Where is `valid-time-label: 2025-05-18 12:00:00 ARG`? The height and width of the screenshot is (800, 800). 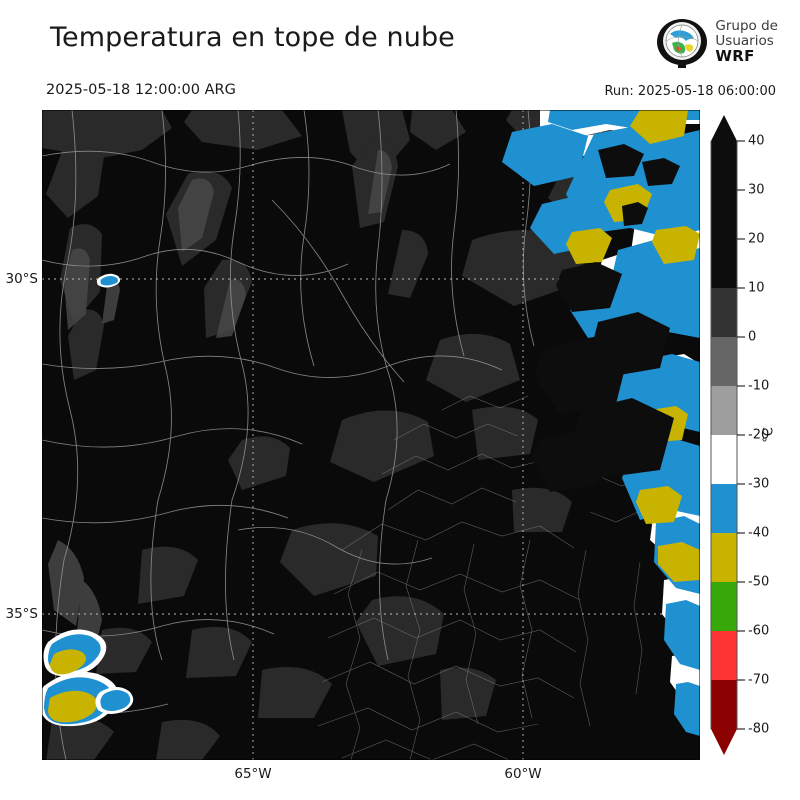
valid-time-label: 2025-05-18 12:00:00 ARG is located at coordinates (141, 90).